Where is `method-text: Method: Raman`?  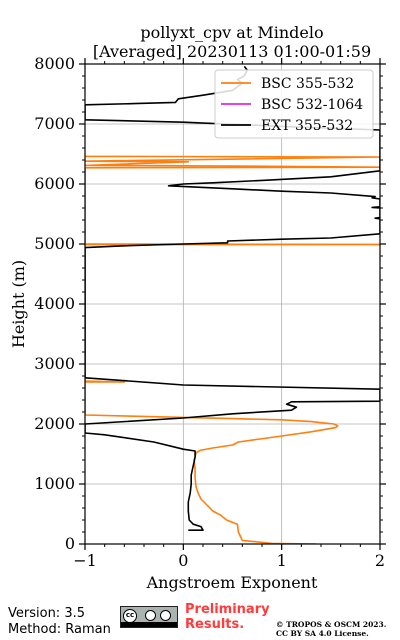 method-text: Method: Raman is located at coordinates (59, 629).